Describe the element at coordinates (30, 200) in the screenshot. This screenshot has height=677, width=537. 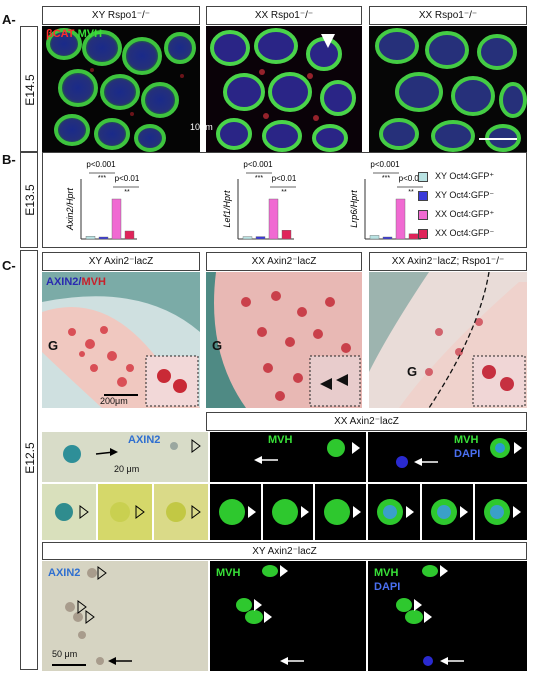
I see `panel-b-stage: E13.5` at that location.